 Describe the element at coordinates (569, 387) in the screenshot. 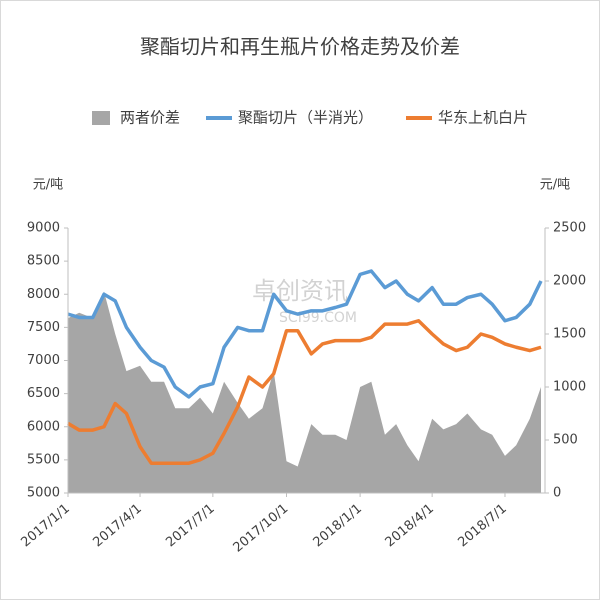

I see `y2-tick-label: 1000` at that location.